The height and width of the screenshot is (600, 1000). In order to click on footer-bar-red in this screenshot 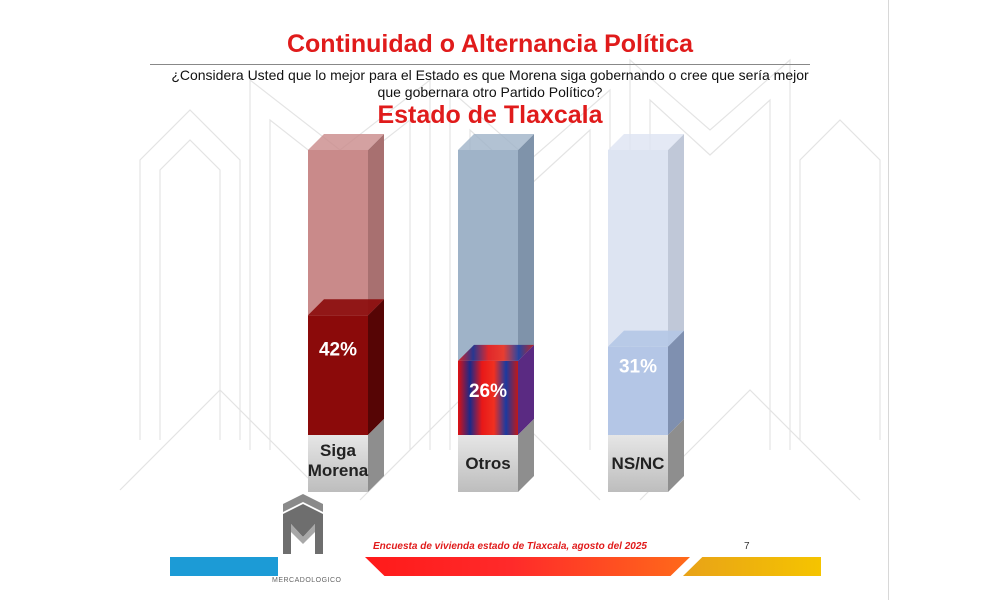, I will do `click(527, 566)`.